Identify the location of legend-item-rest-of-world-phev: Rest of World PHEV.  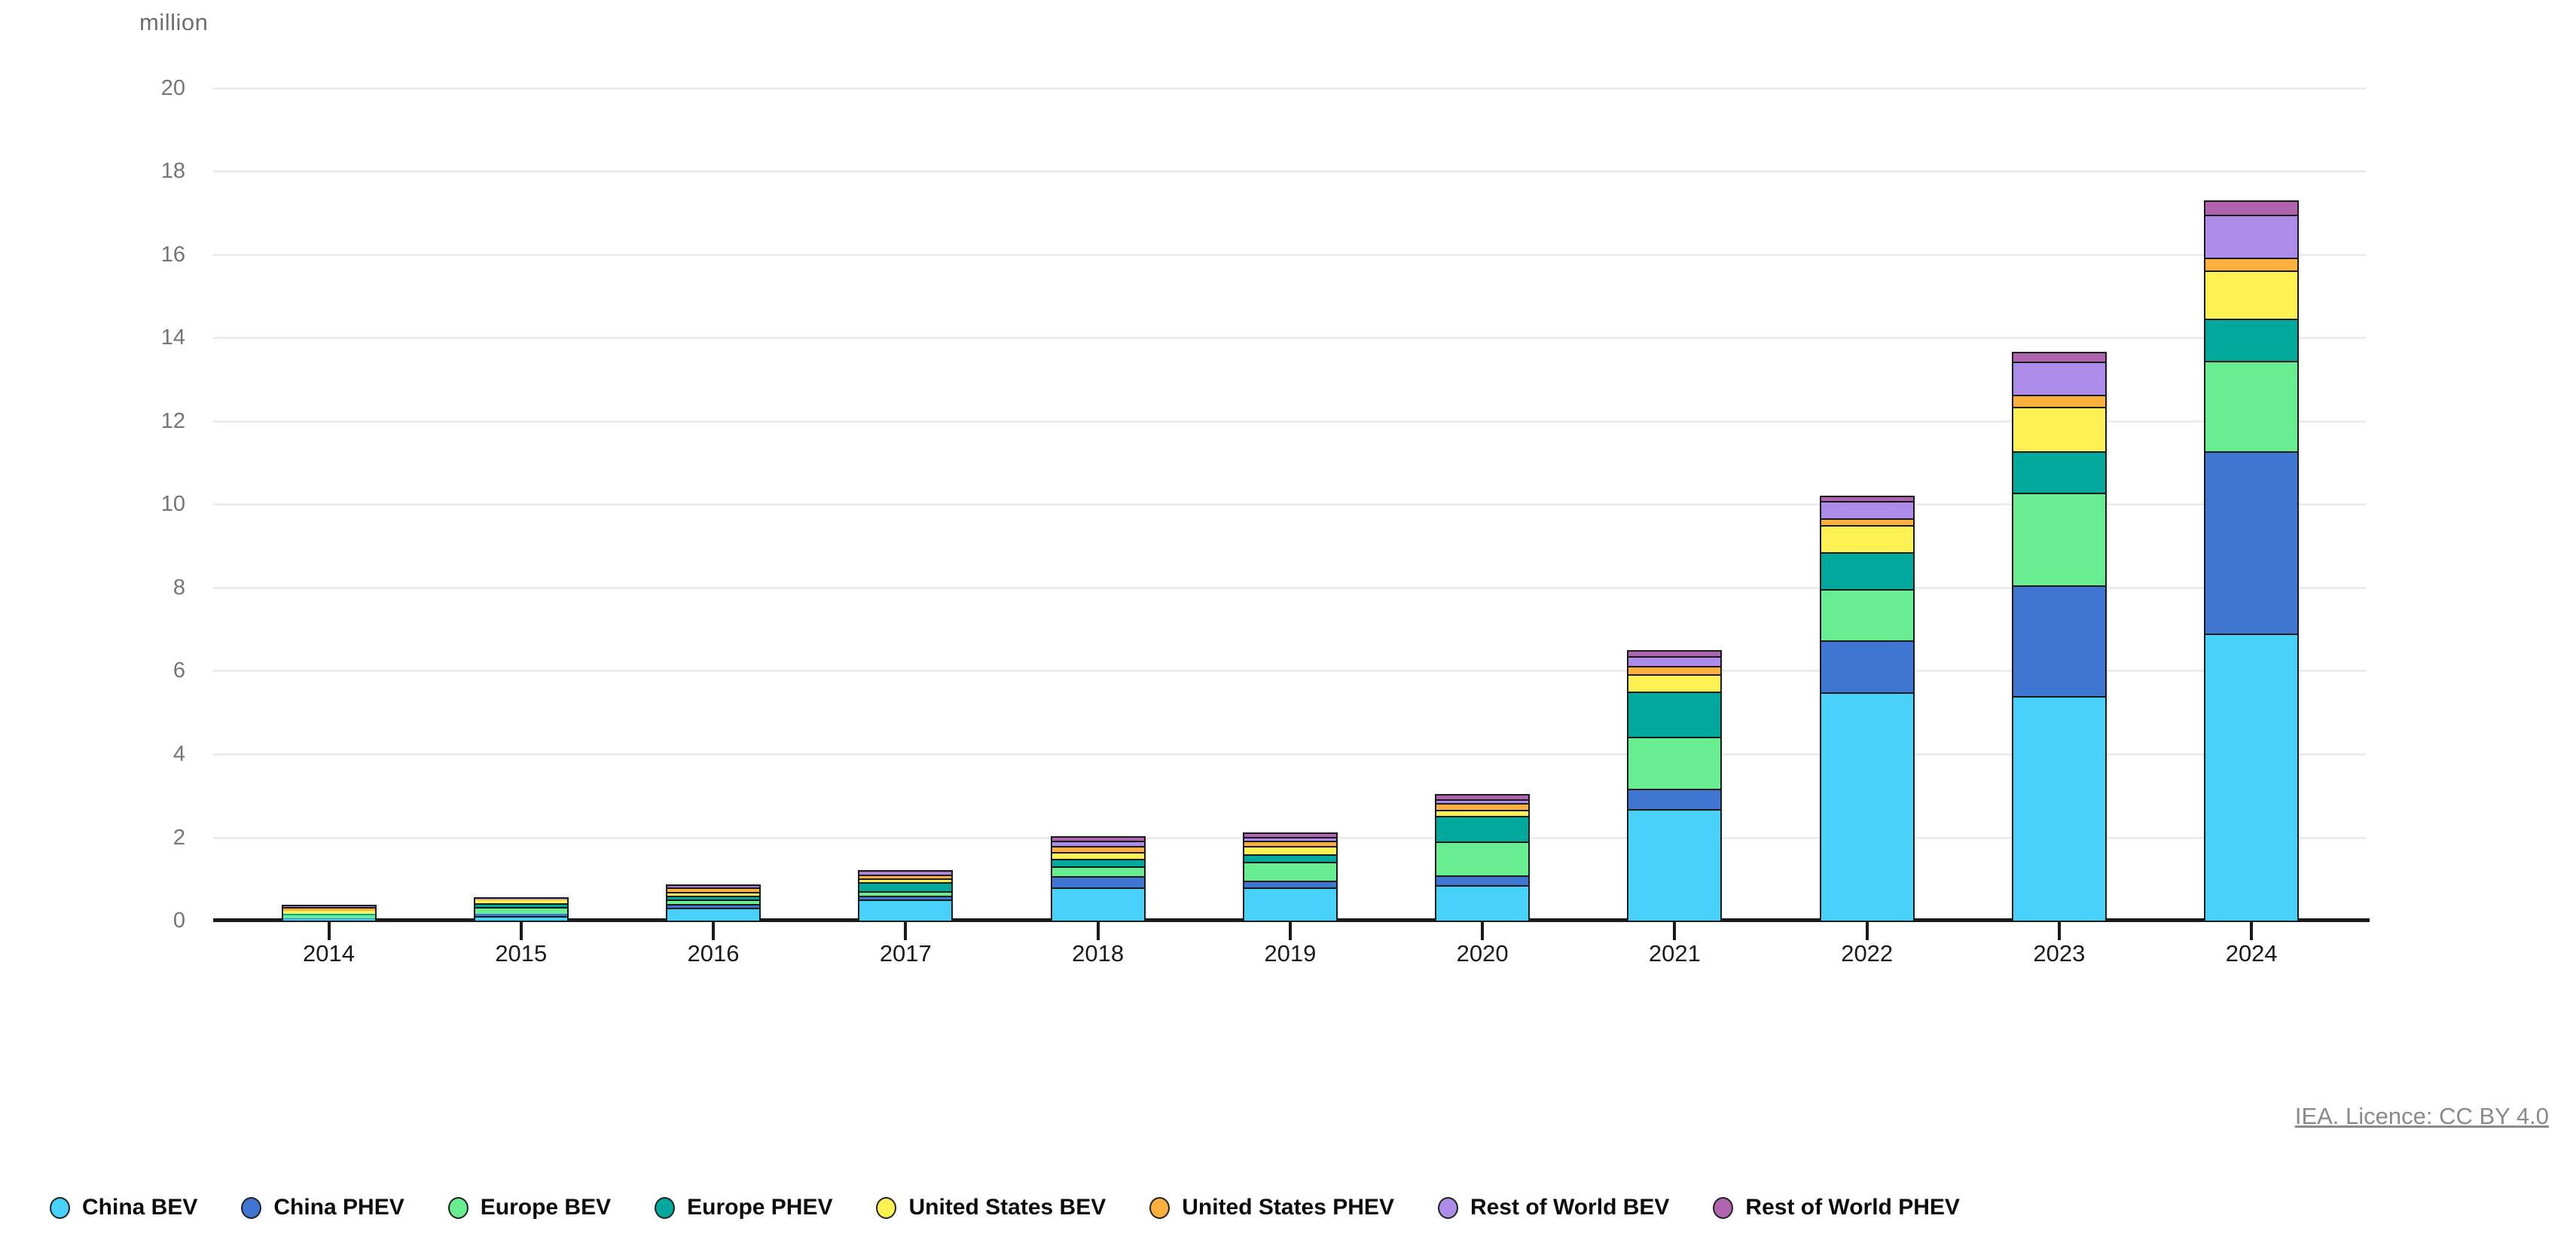
(1837, 1207).